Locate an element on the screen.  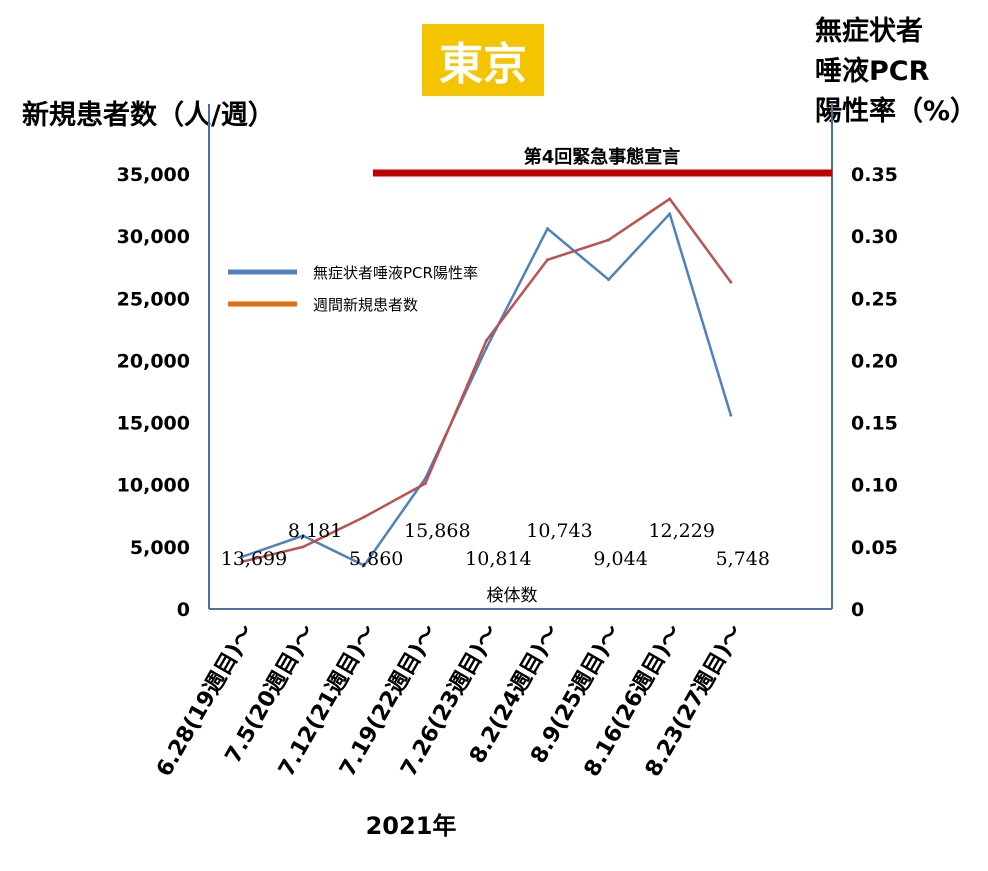
right-axis-label-line: 唾液PCR is located at coordinates (872, 71).